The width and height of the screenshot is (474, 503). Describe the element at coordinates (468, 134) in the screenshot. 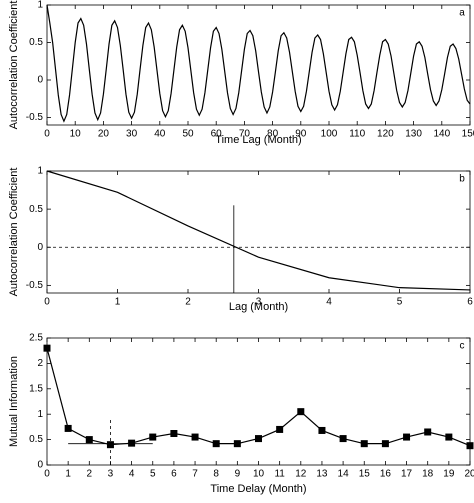

I see `x-tick-label: 150` at that location.